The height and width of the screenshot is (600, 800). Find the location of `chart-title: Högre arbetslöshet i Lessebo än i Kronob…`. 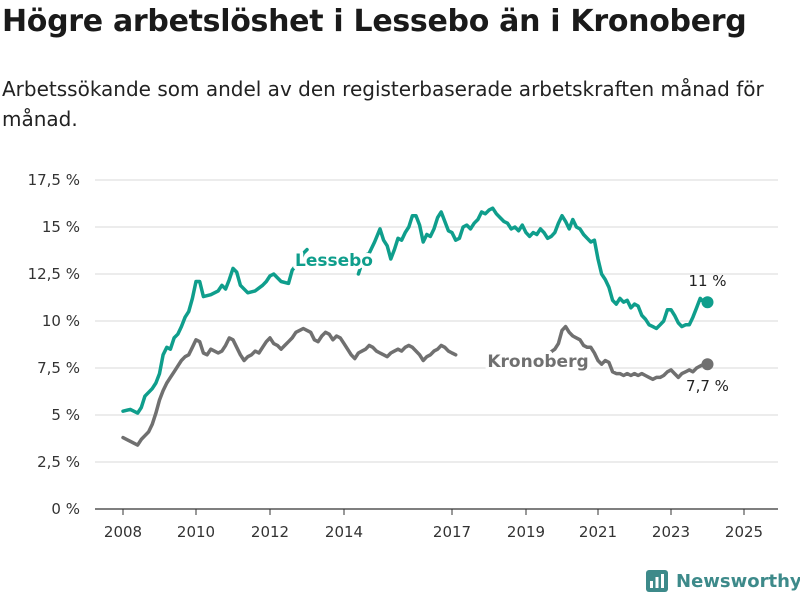

chart-title: Högre arbetslöshet i Lessebo än i Kronob… is located at coordinates (374, 21).